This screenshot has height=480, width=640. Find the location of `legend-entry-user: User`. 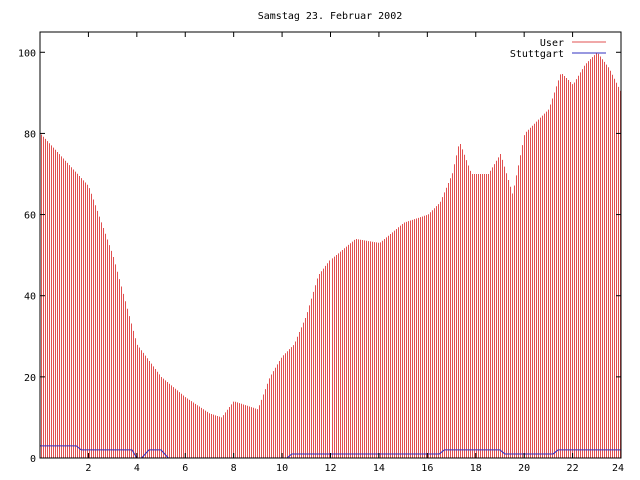

legend-entry-user: User is located at coordinates (573, 43).